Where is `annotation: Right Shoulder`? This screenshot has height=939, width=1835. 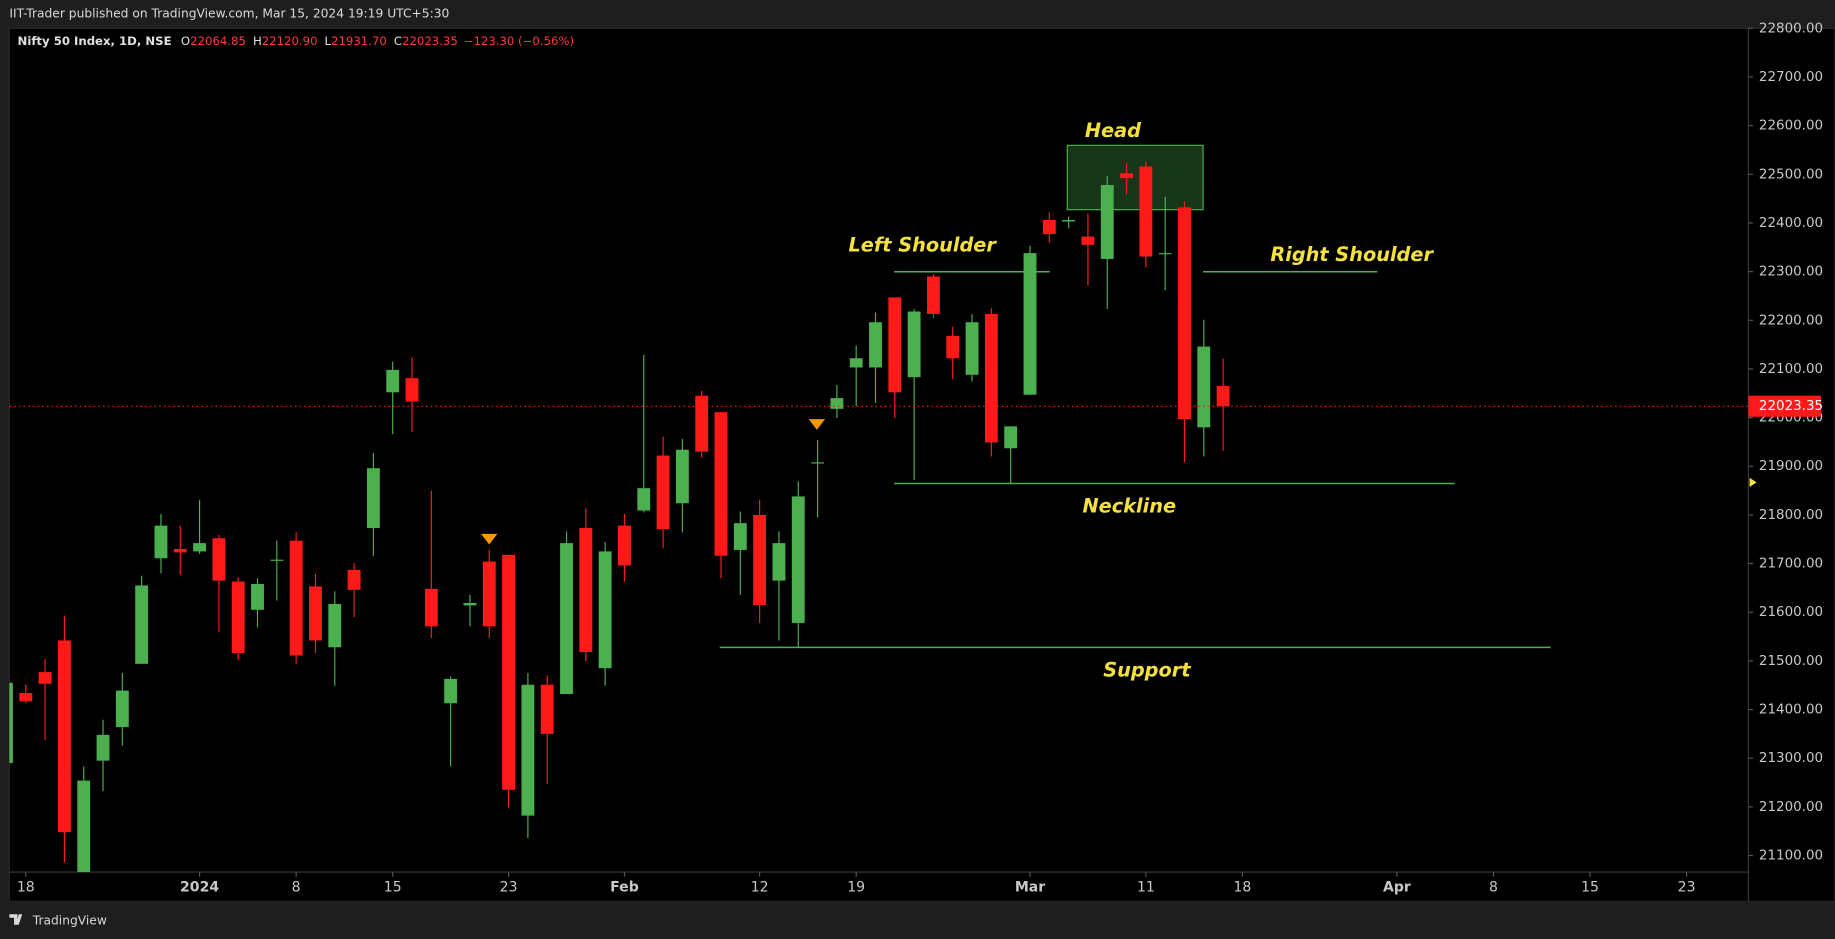
annotation: Right Shoulder is located at coordinates (1352, 254).